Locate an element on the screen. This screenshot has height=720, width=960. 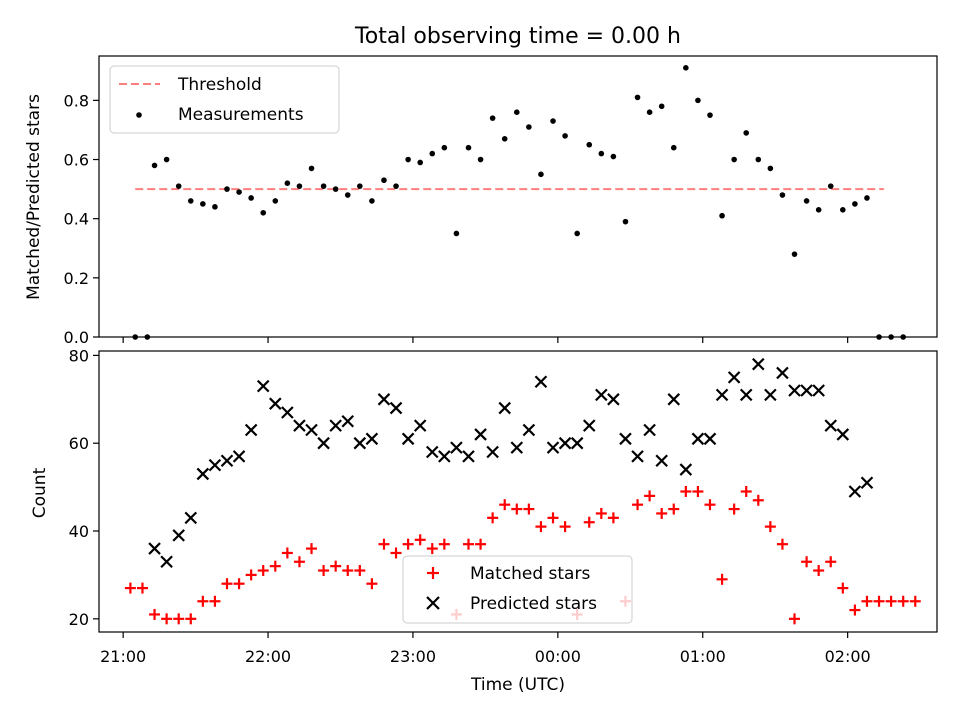
count-x-tick-label: 23:00 is located at coordinates (413, 656).